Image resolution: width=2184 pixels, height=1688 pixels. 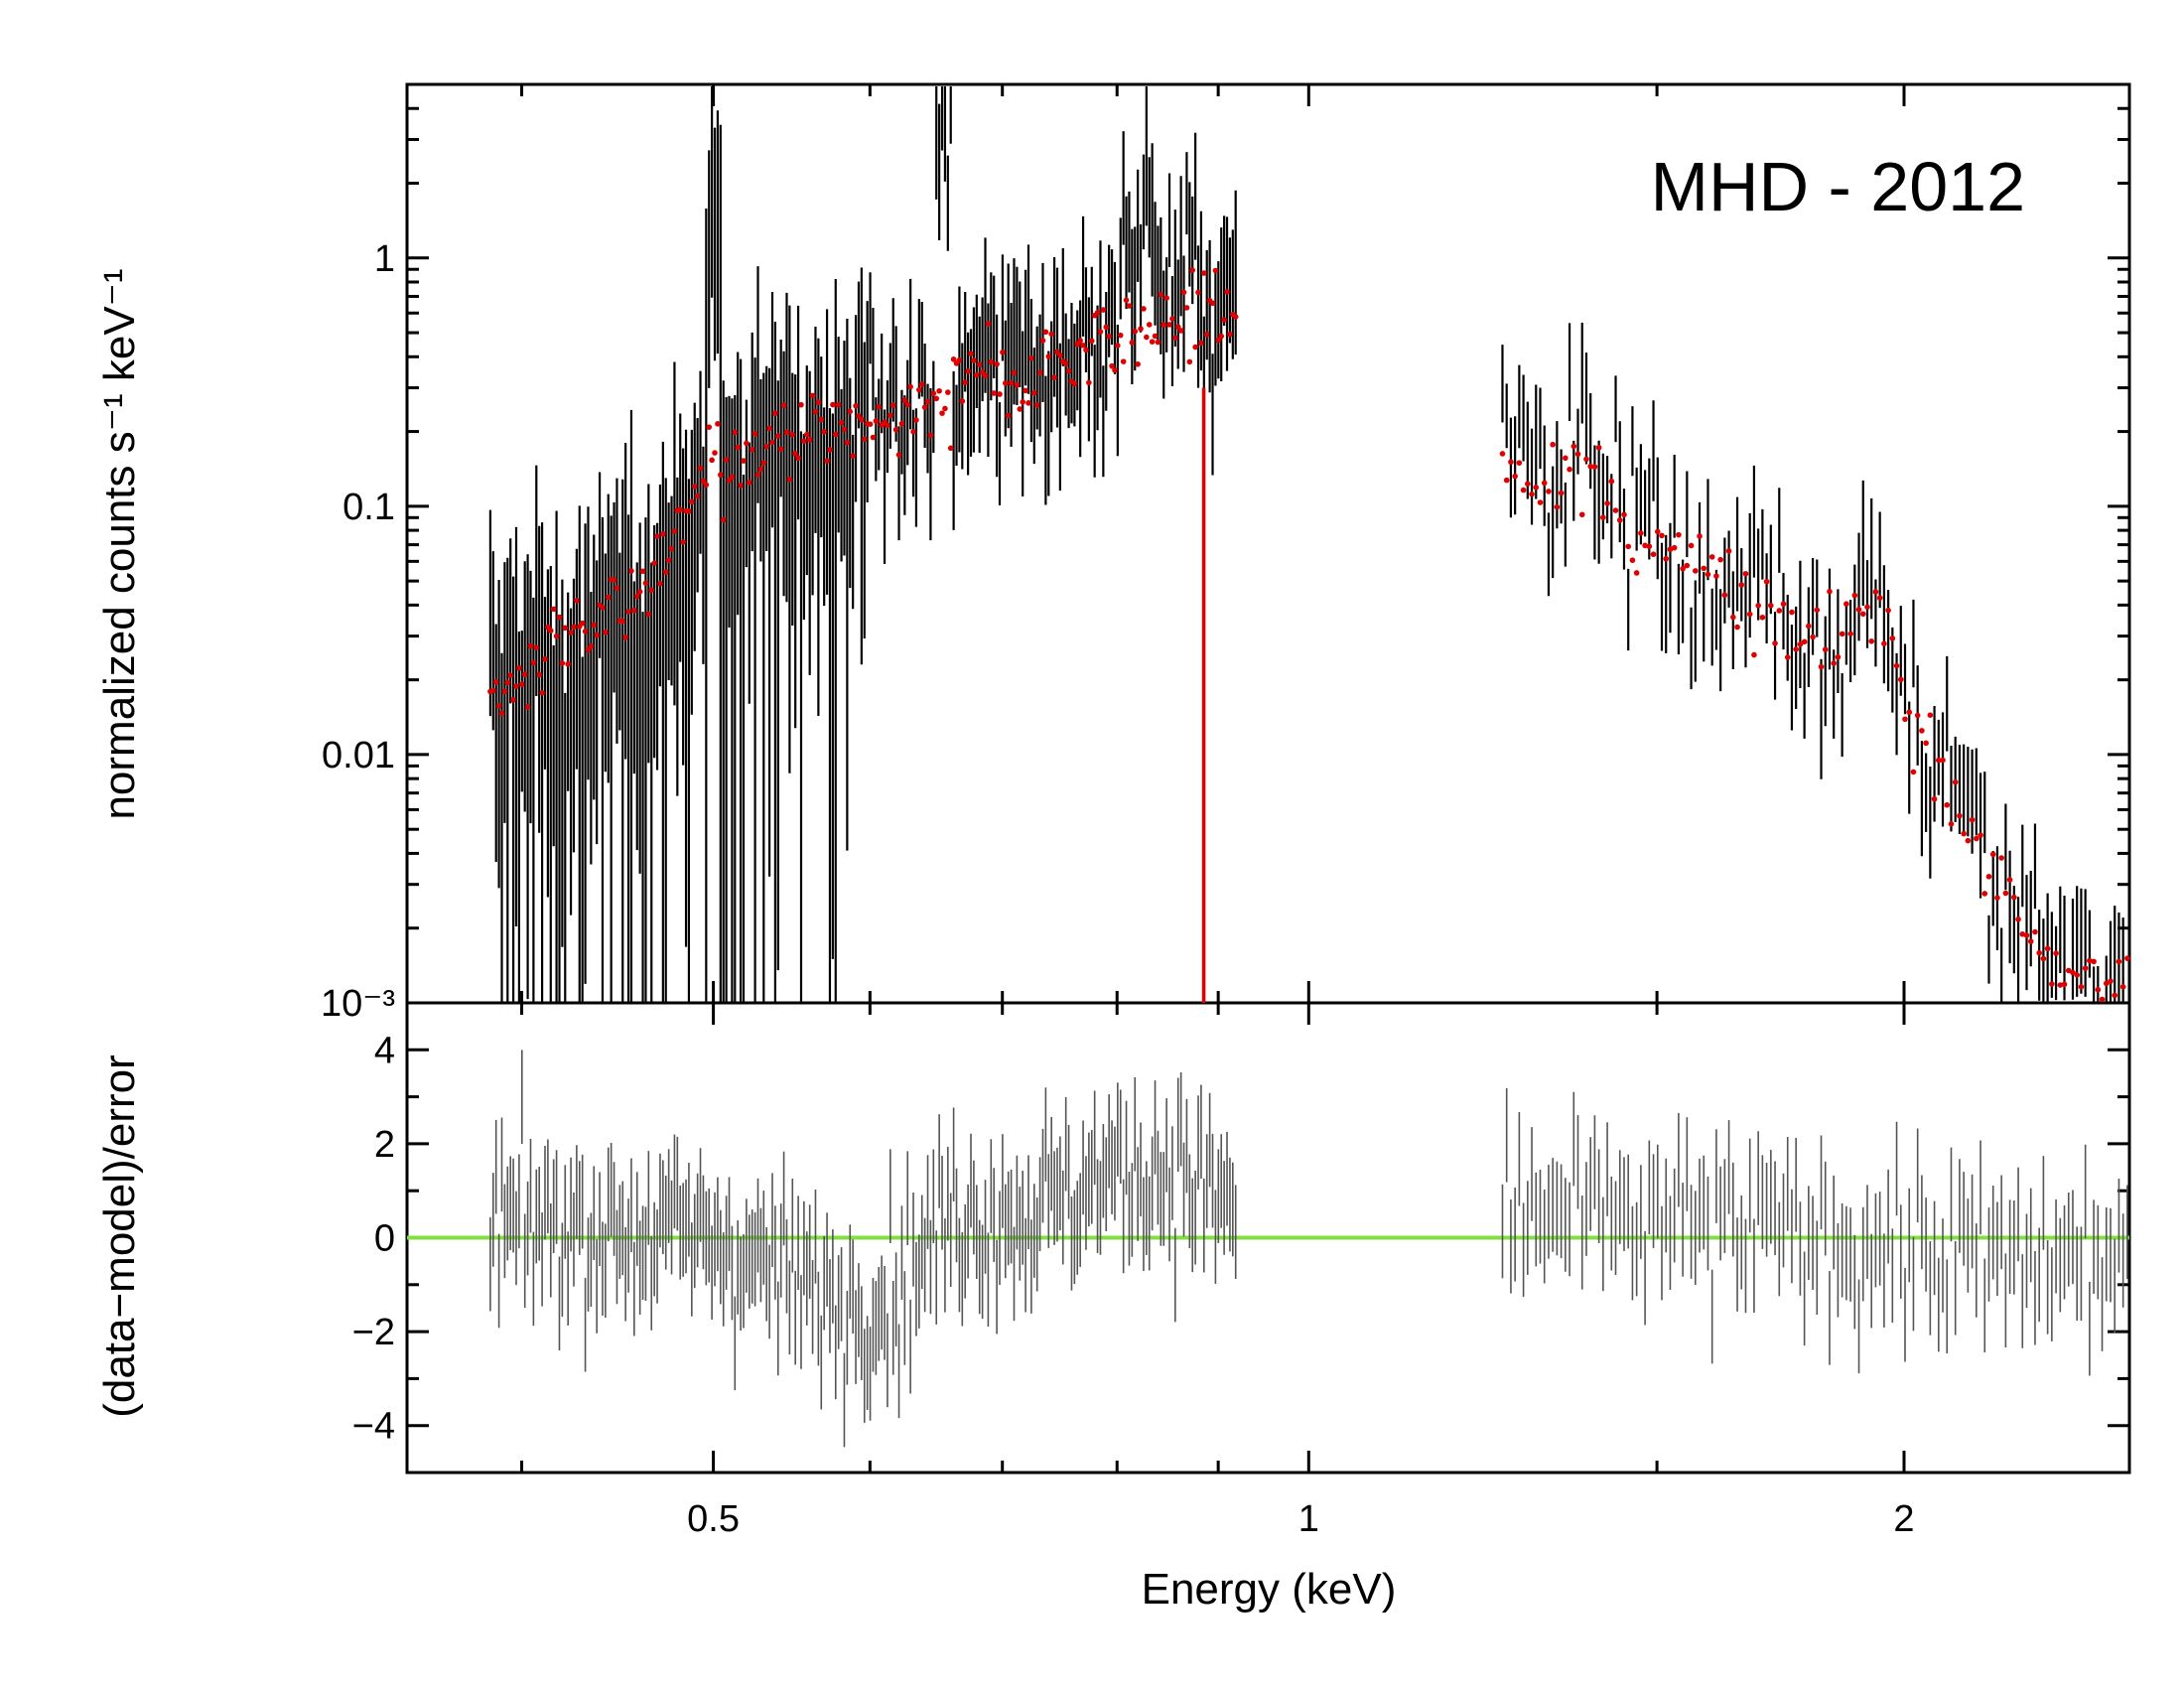 What do you see at coordinates (358, 755) in the screenshot?
I see `y-tick-label-0-01: 0.01` at bounding box center [358, 755].